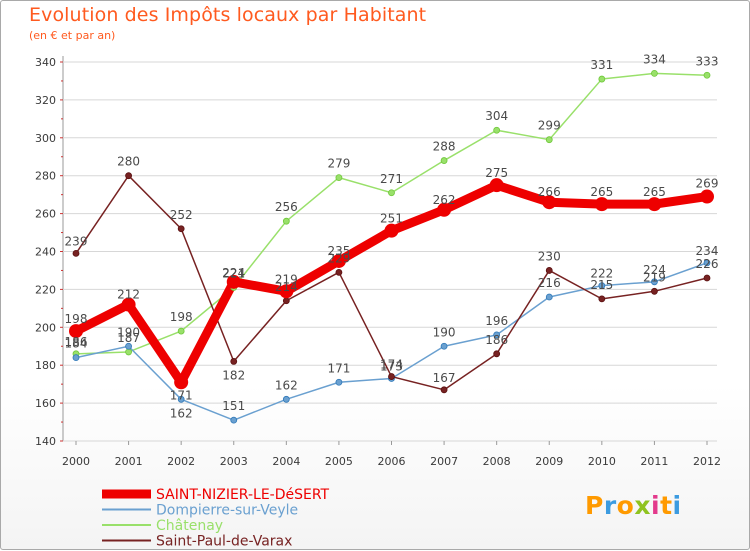  What do you see at coordinates (45, 403) in the screenshot?
I see `y-tick-label: 160` at bounding box center [45, 403].